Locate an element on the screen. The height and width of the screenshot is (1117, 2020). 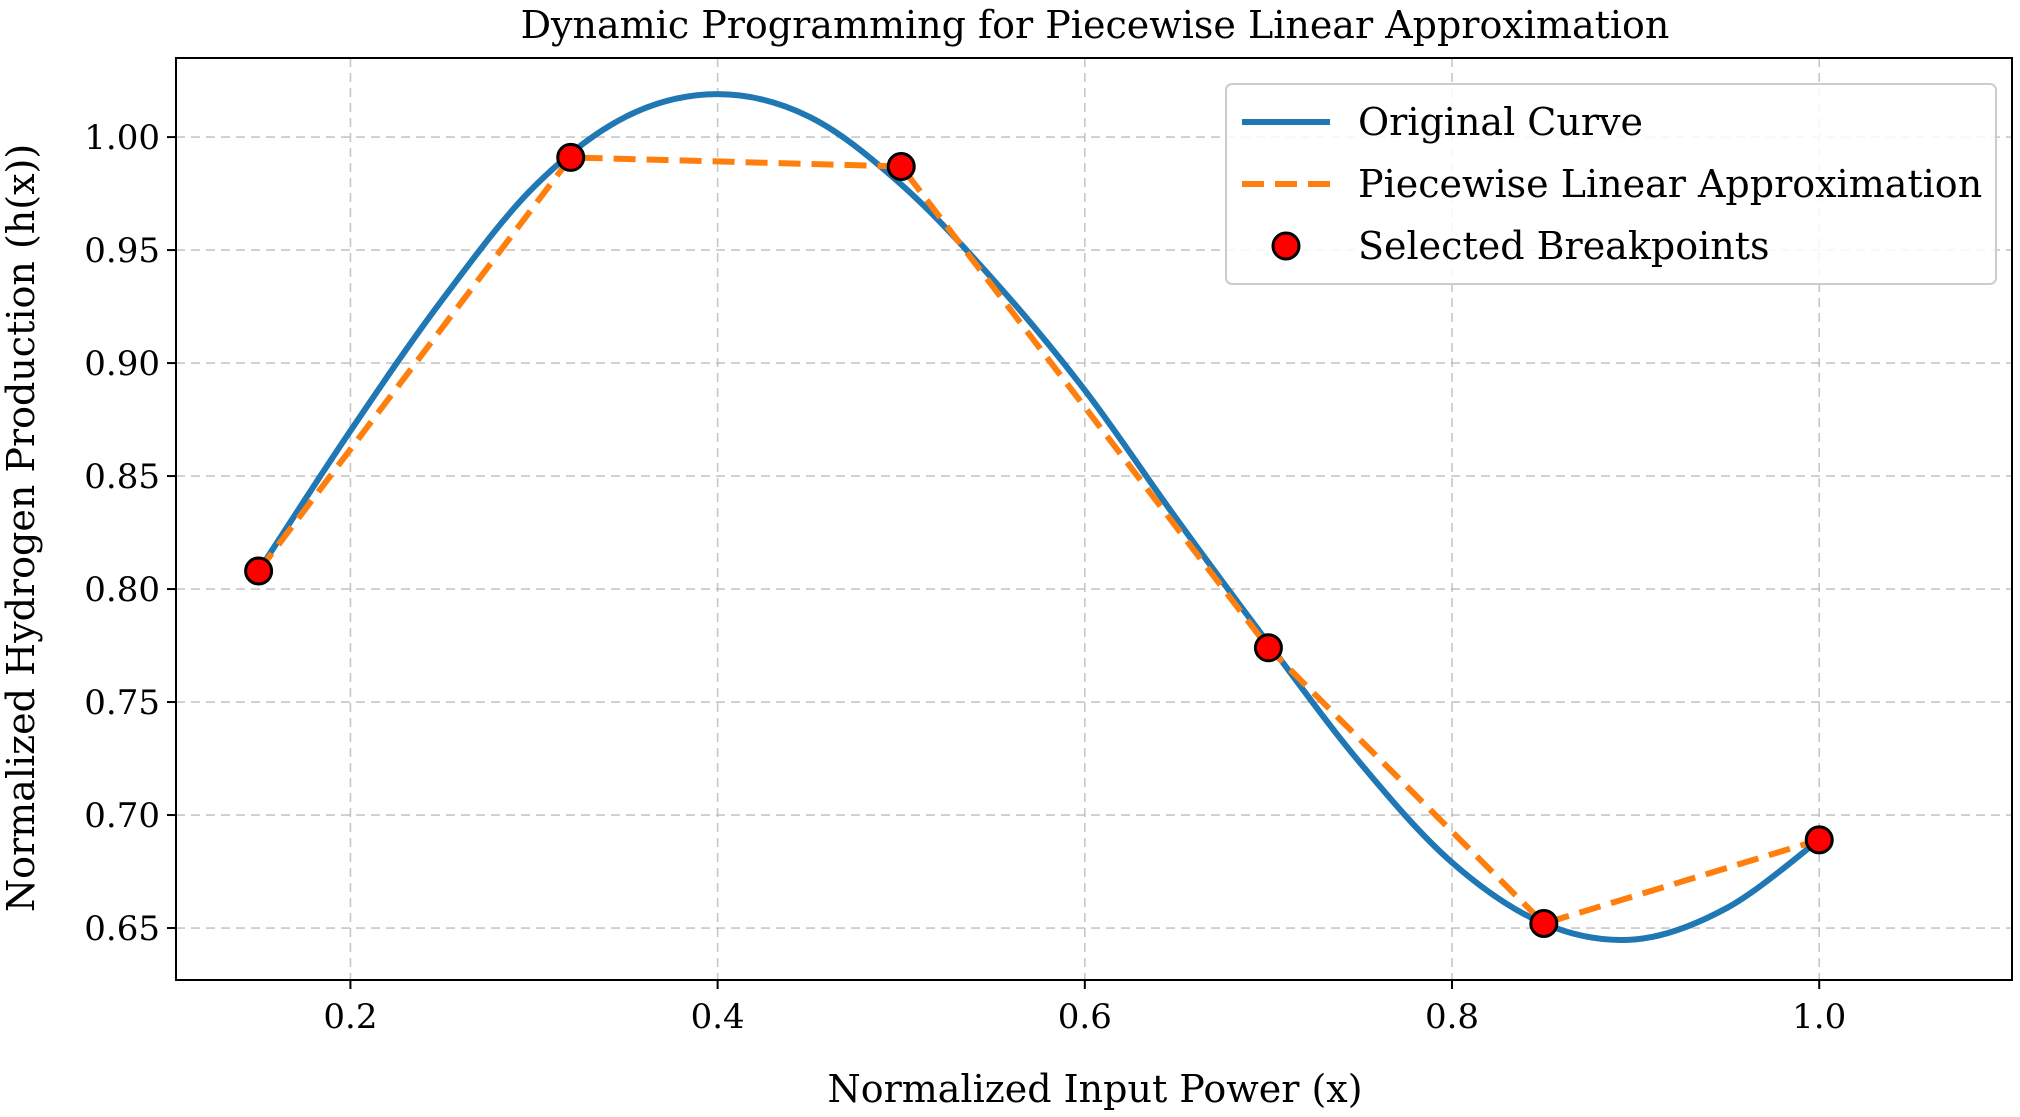
legend-swatch-breakpoints is located at coordinates (1286, 246).